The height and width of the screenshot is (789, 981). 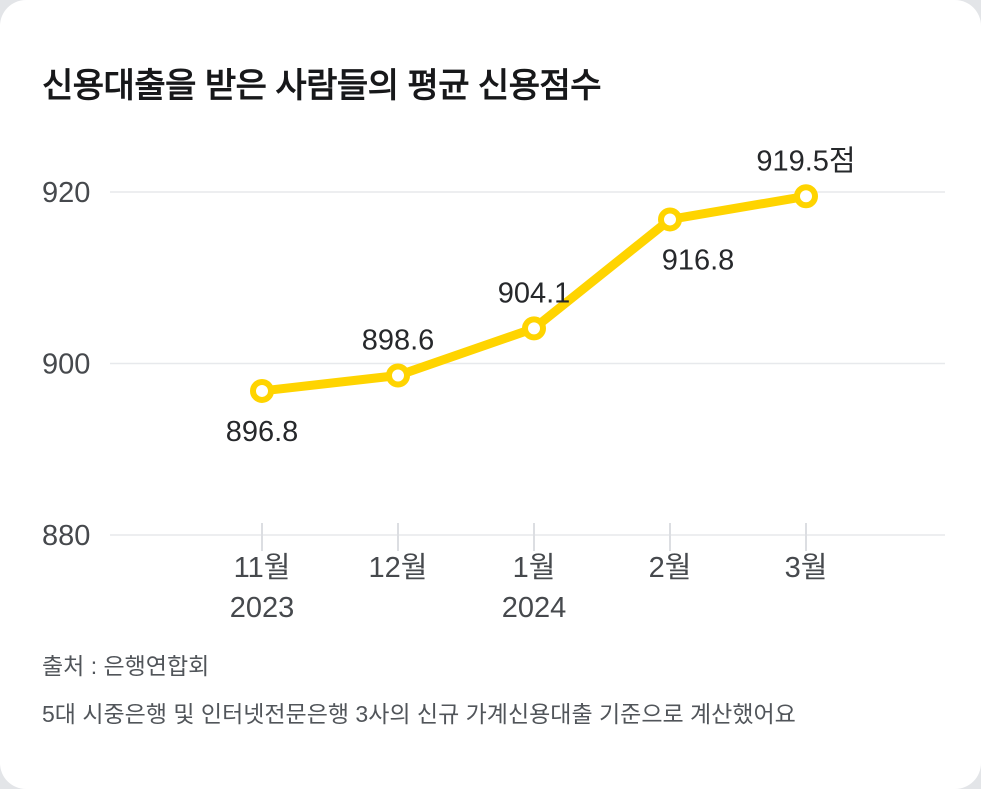 What do you see at coordinates (322, 86) in the screenshot?
I see `chart-title: 신용대출을 받은 사람들의 평균 신용점수` at bounding box center [322, 86].